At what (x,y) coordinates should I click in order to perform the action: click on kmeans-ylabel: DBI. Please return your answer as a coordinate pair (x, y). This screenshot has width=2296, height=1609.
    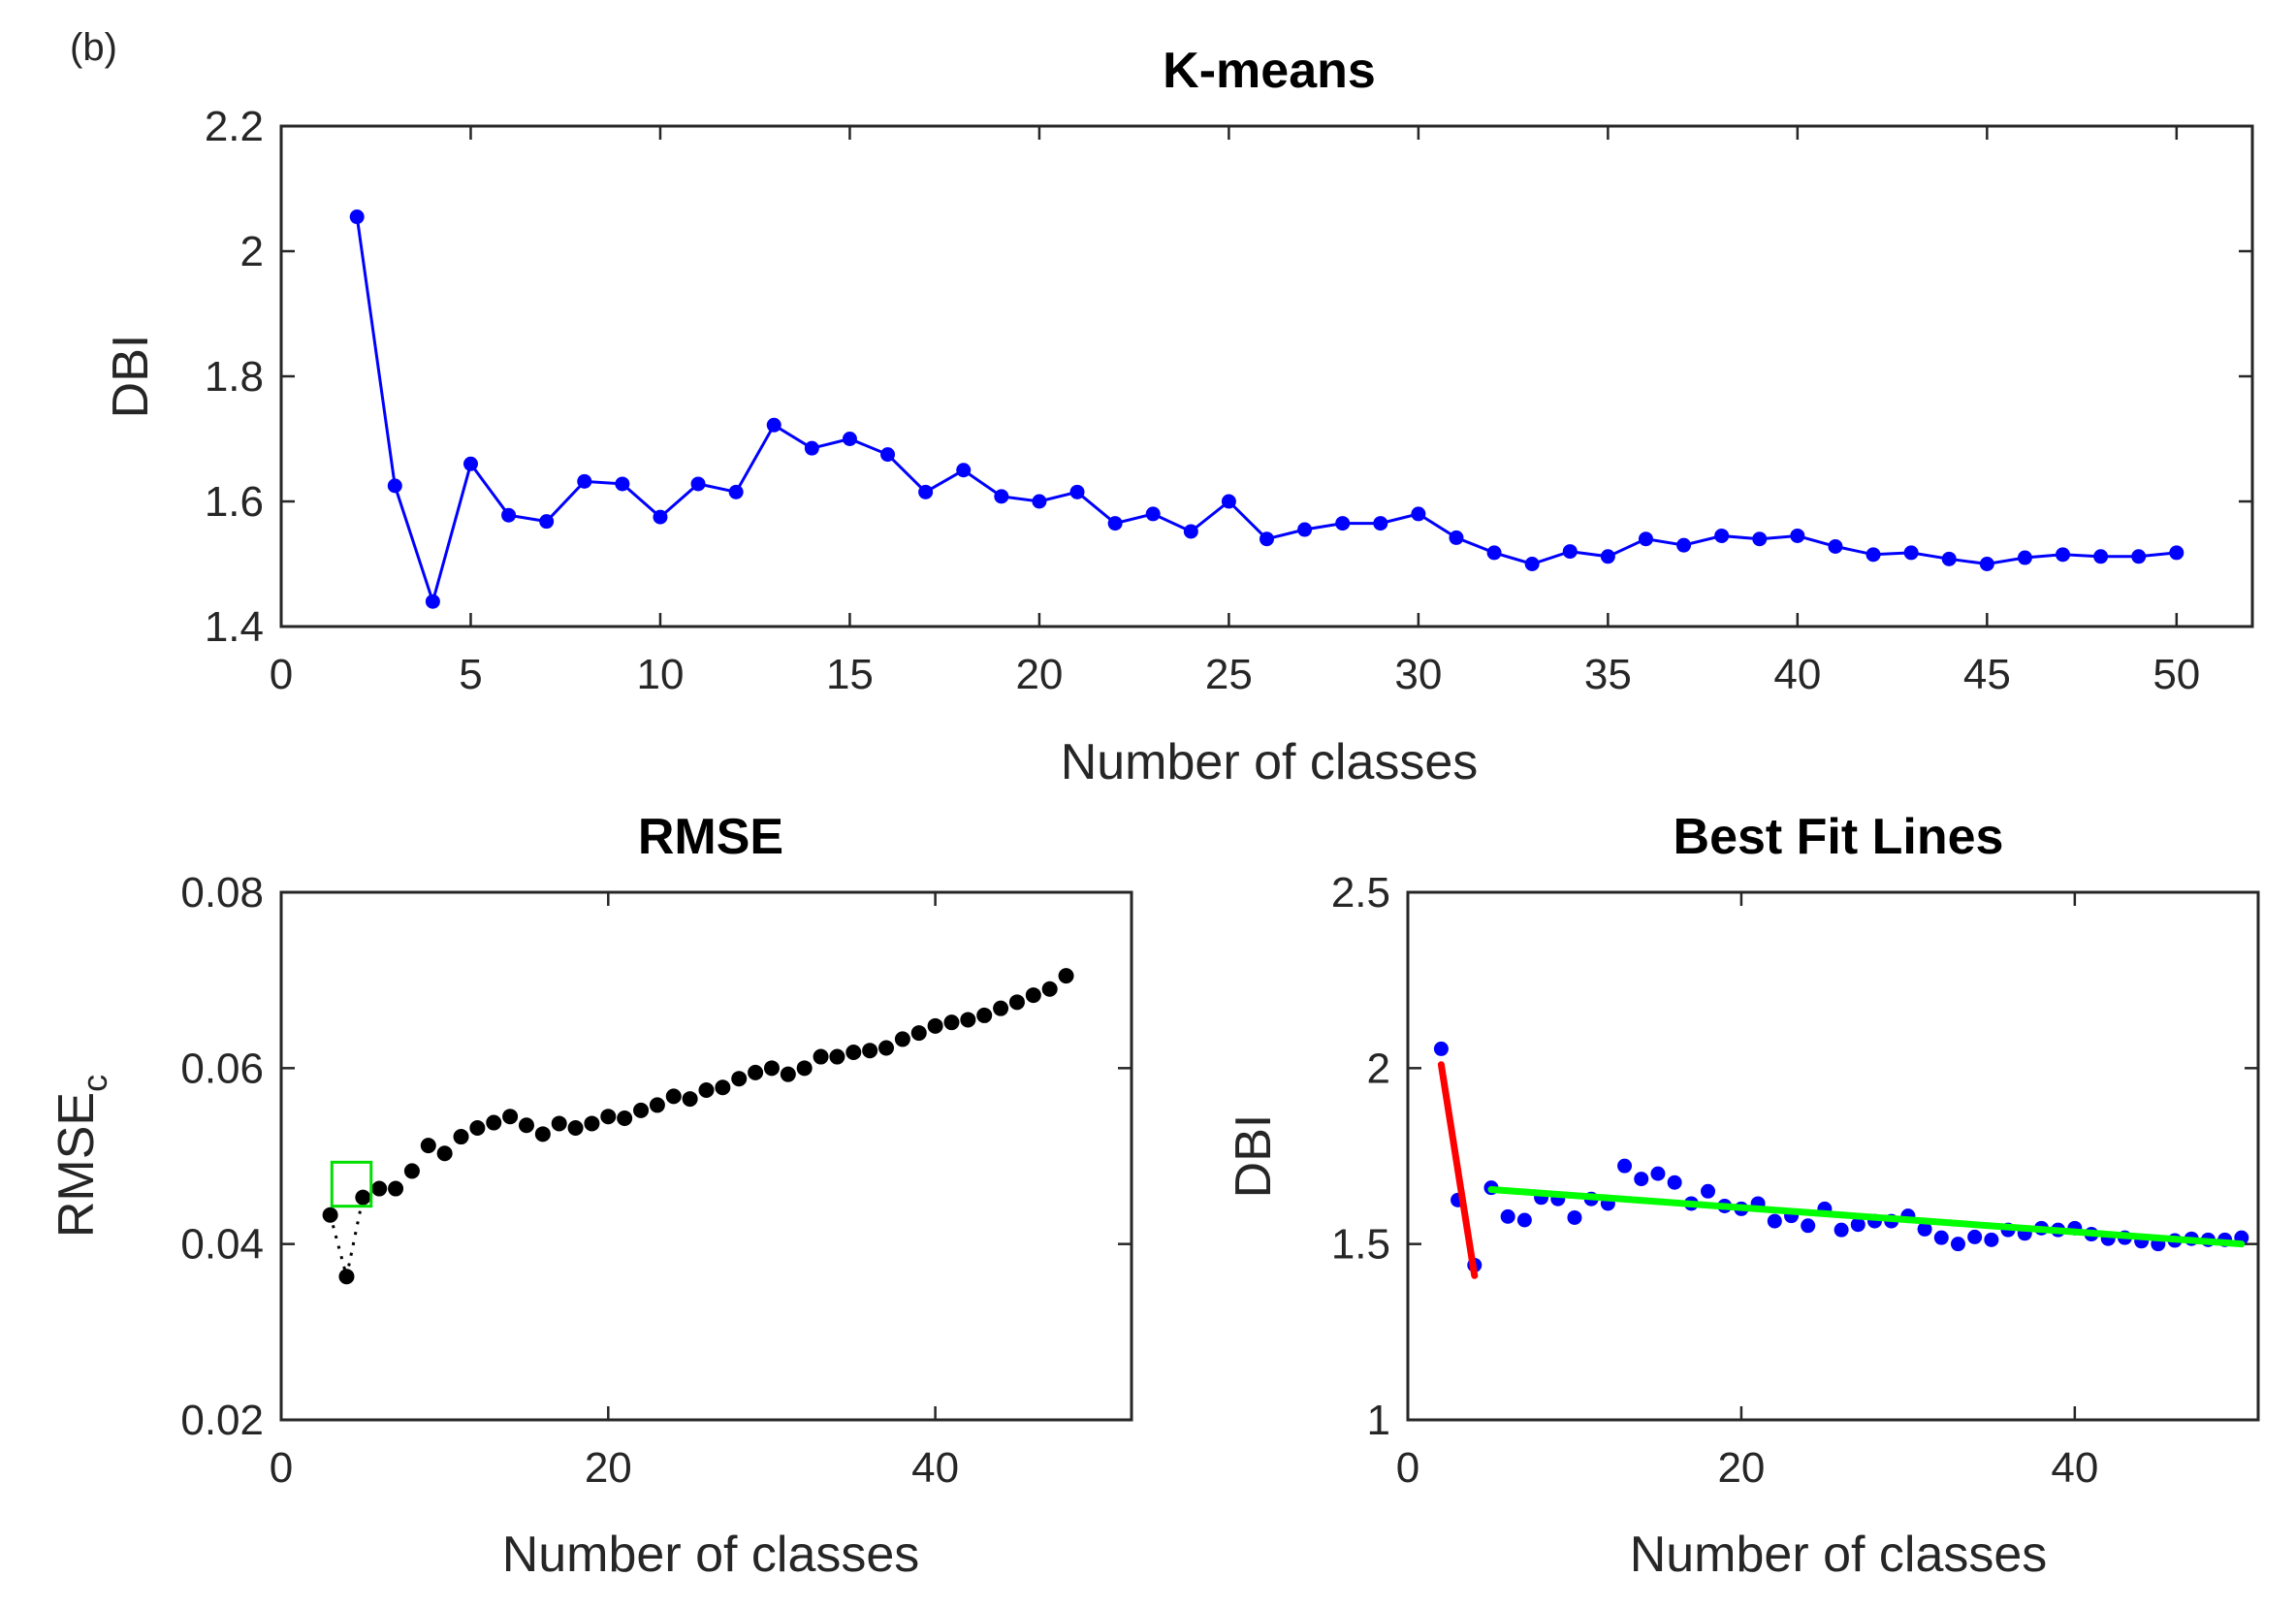
    Looking at the image, I should click on (131, 377).